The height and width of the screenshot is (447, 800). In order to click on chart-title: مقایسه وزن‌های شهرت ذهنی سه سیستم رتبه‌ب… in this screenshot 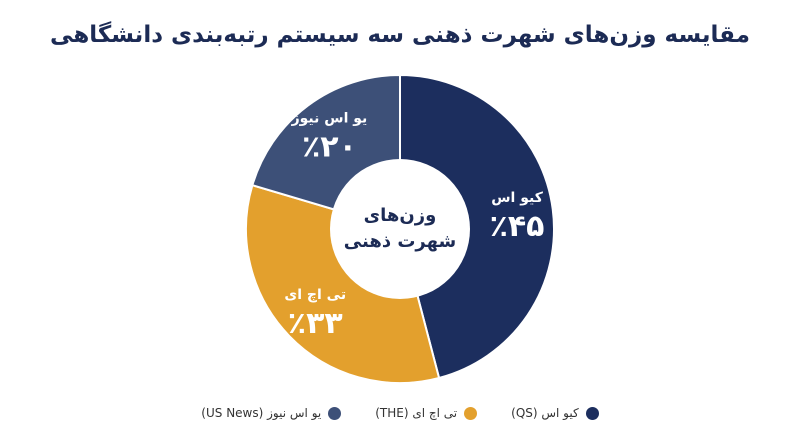, I will do `click(400, 35)`.